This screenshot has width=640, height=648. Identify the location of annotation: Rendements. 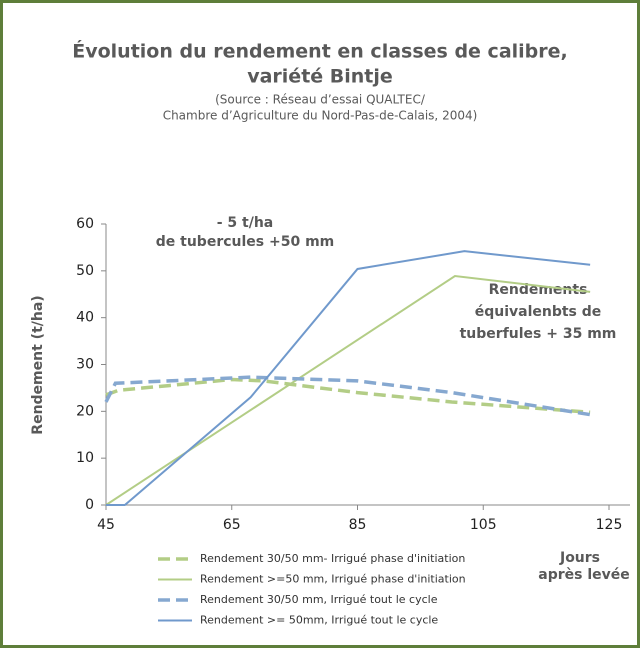
(538, 290).